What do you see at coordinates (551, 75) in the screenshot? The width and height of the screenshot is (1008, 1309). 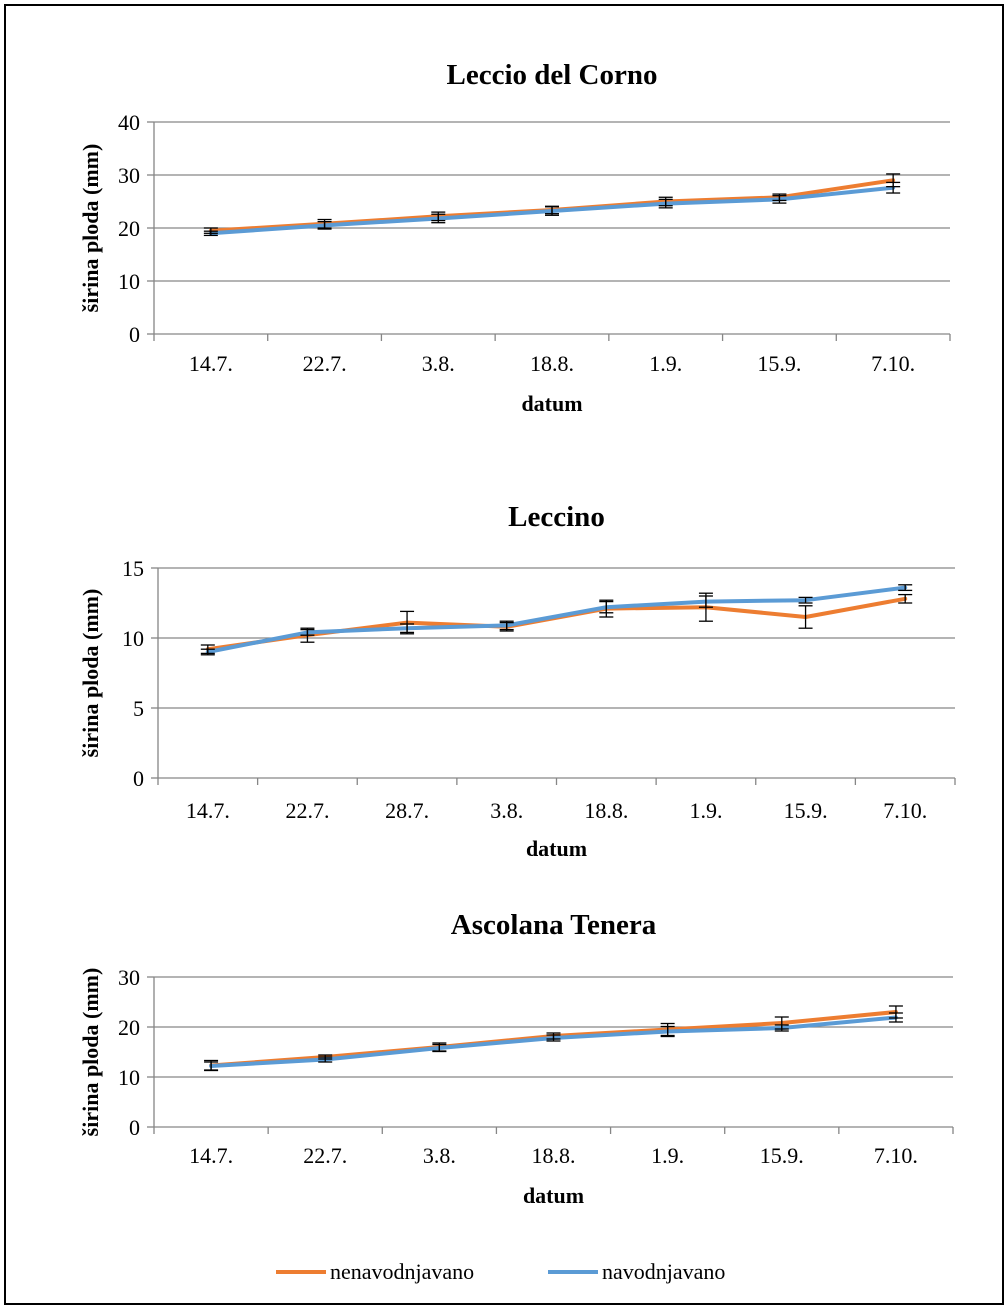 I see `chart-title: Leccio del Corno` at bounding box center [551, 75].